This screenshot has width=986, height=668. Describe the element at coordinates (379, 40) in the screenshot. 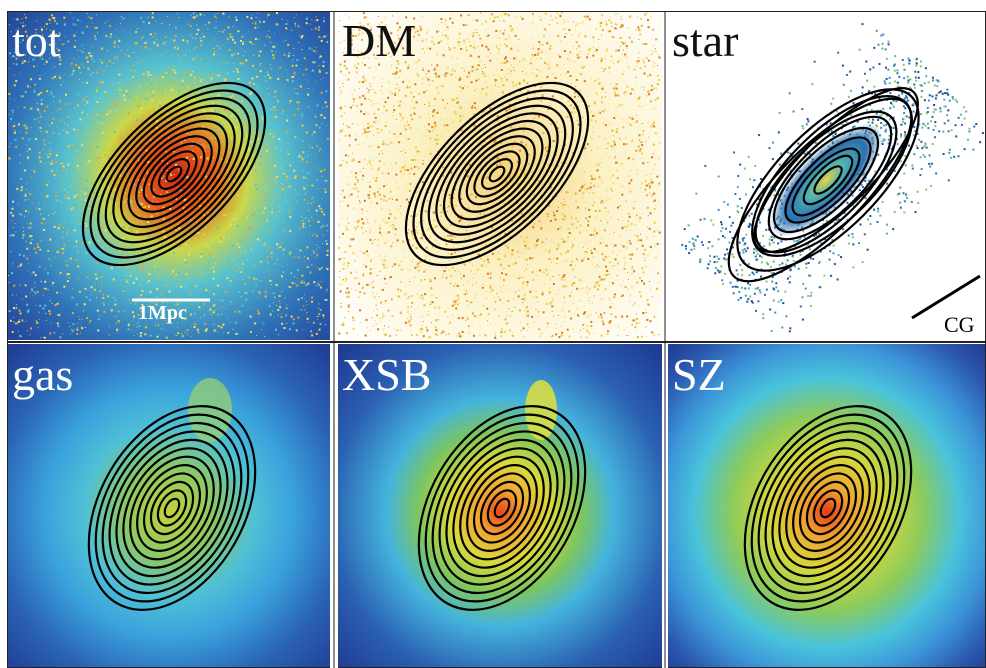

I see `panel-label-dm: DM` at that location.